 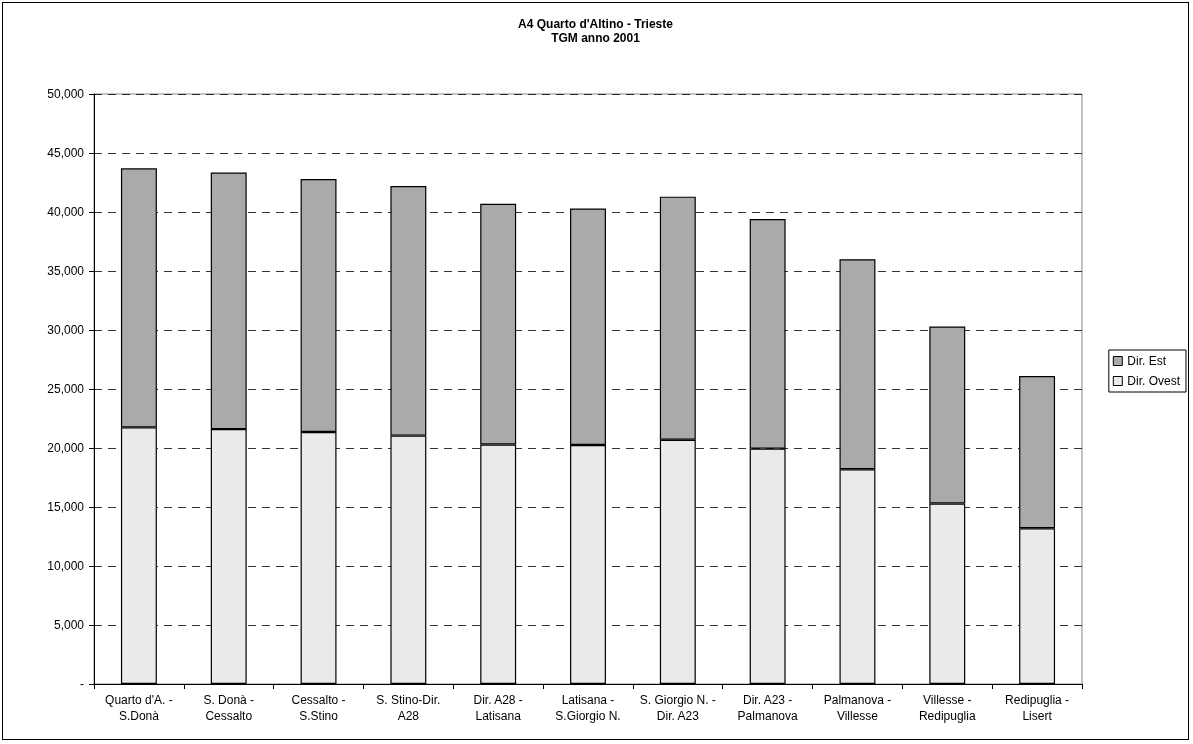 What do you see at coordinates (596, 24) in the screenshot?
I see `chart-title: A4 Quarto d'Altino - Trieste` at bounding box center [596, 24].